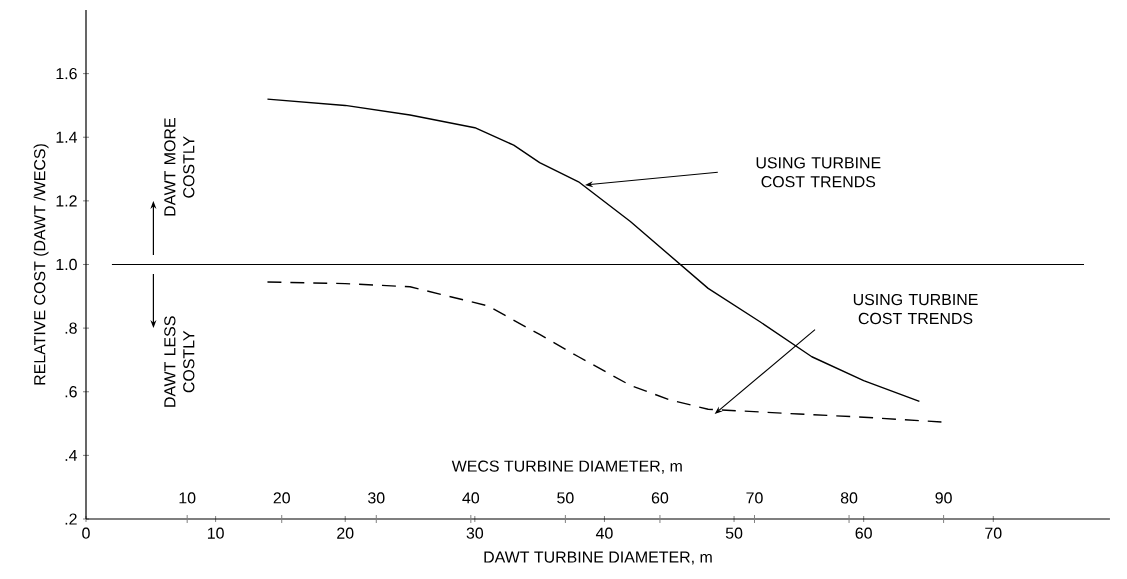  I want to click on annotation: DAWT LESS COSTLY, so click(179, 361).